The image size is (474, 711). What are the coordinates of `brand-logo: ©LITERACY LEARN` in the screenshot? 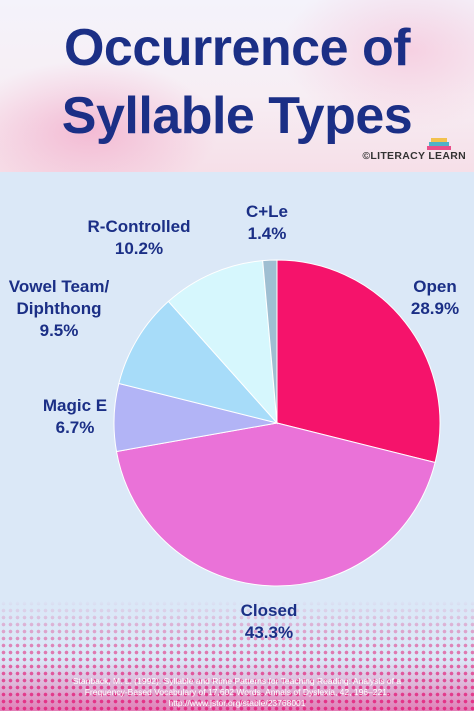 It's located at (414, 160).